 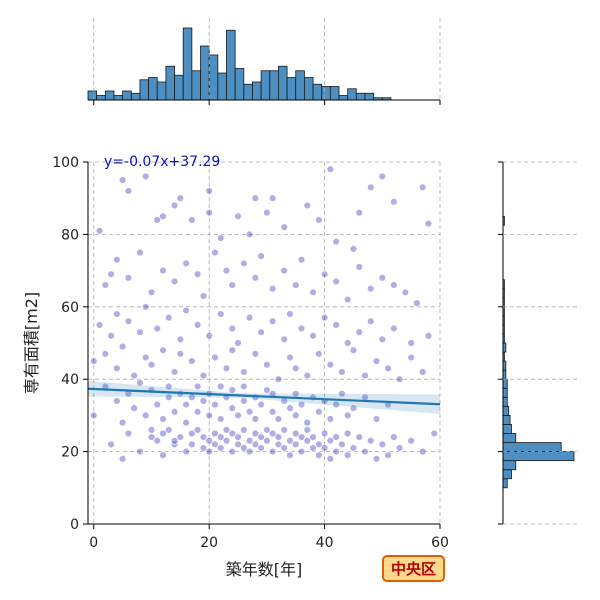 What do you see at coordinates (65, 163) in the screenshot?
I see `y-tick-label: 100` at bounding box center [65, 163].